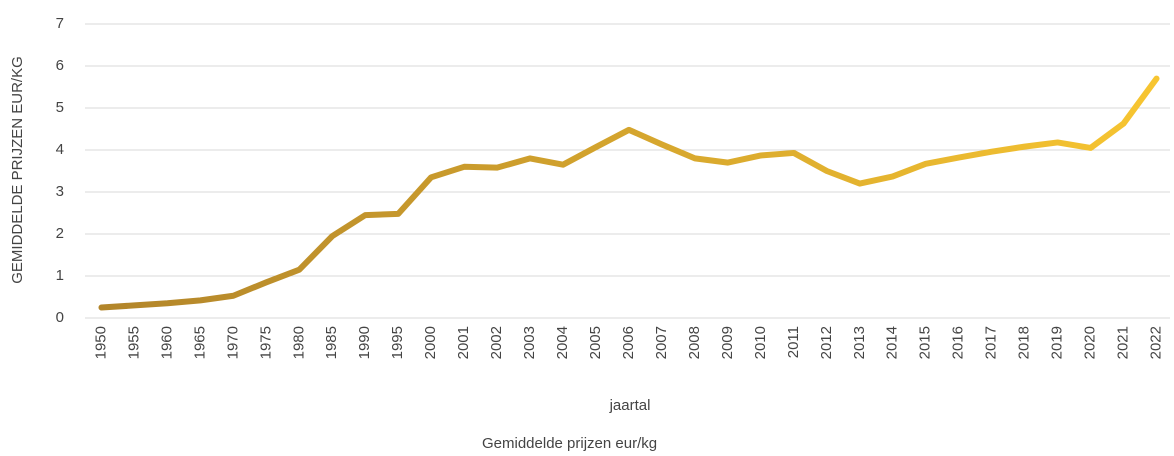  What do you see at coordinates (694, 342) in the screenshot?
I see `x-tick-label: 2008` at bounding box center [694, 342].